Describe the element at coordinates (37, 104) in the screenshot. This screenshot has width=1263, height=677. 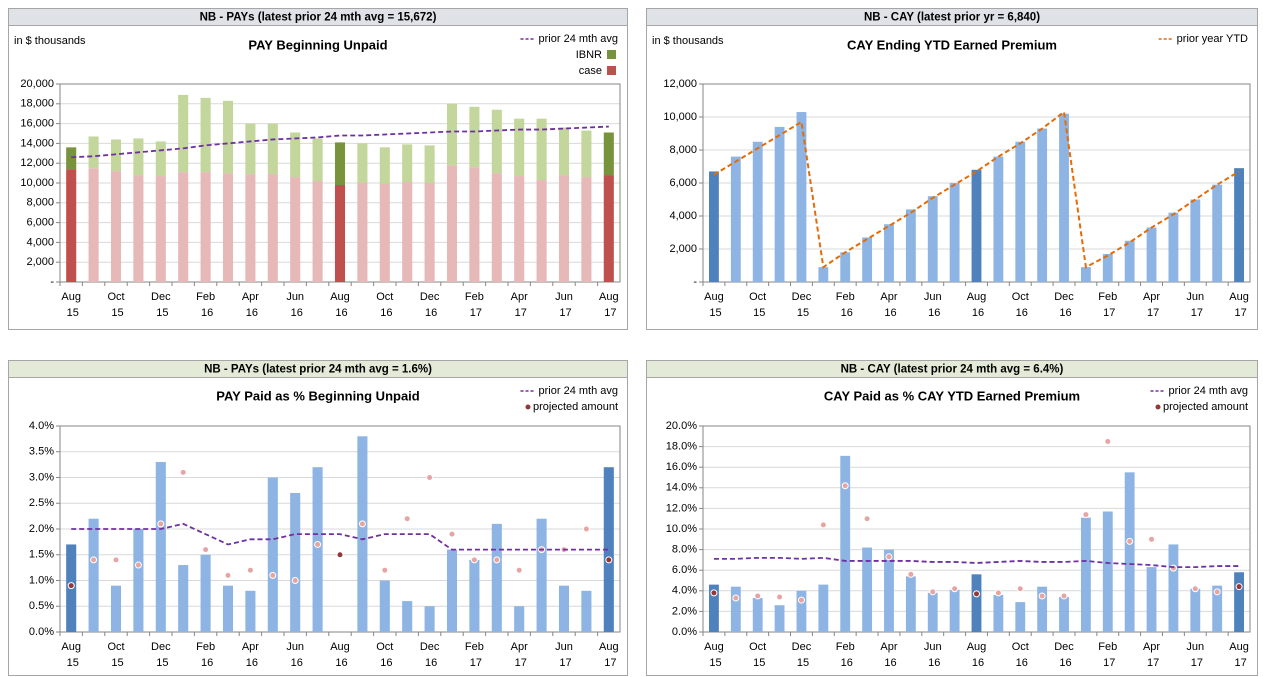
I see `y-tick-label: 18,000` at that location.